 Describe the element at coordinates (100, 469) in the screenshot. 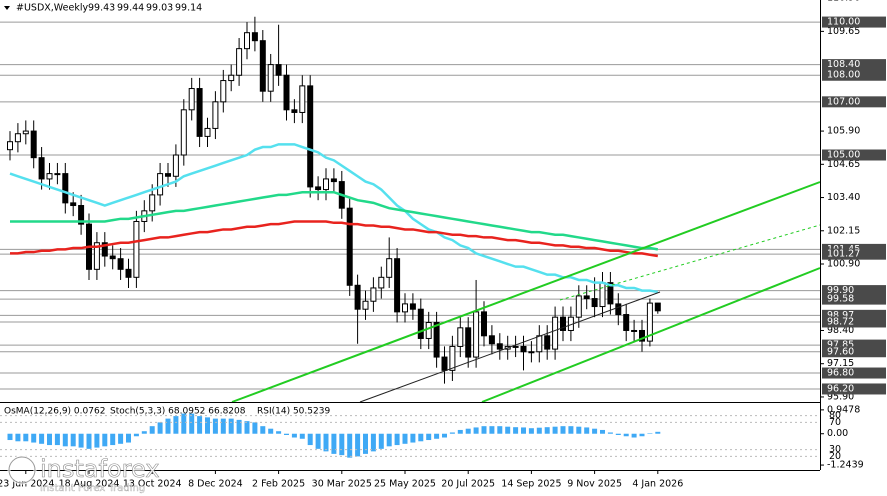

I see `logo-name: instaforex` at that location.